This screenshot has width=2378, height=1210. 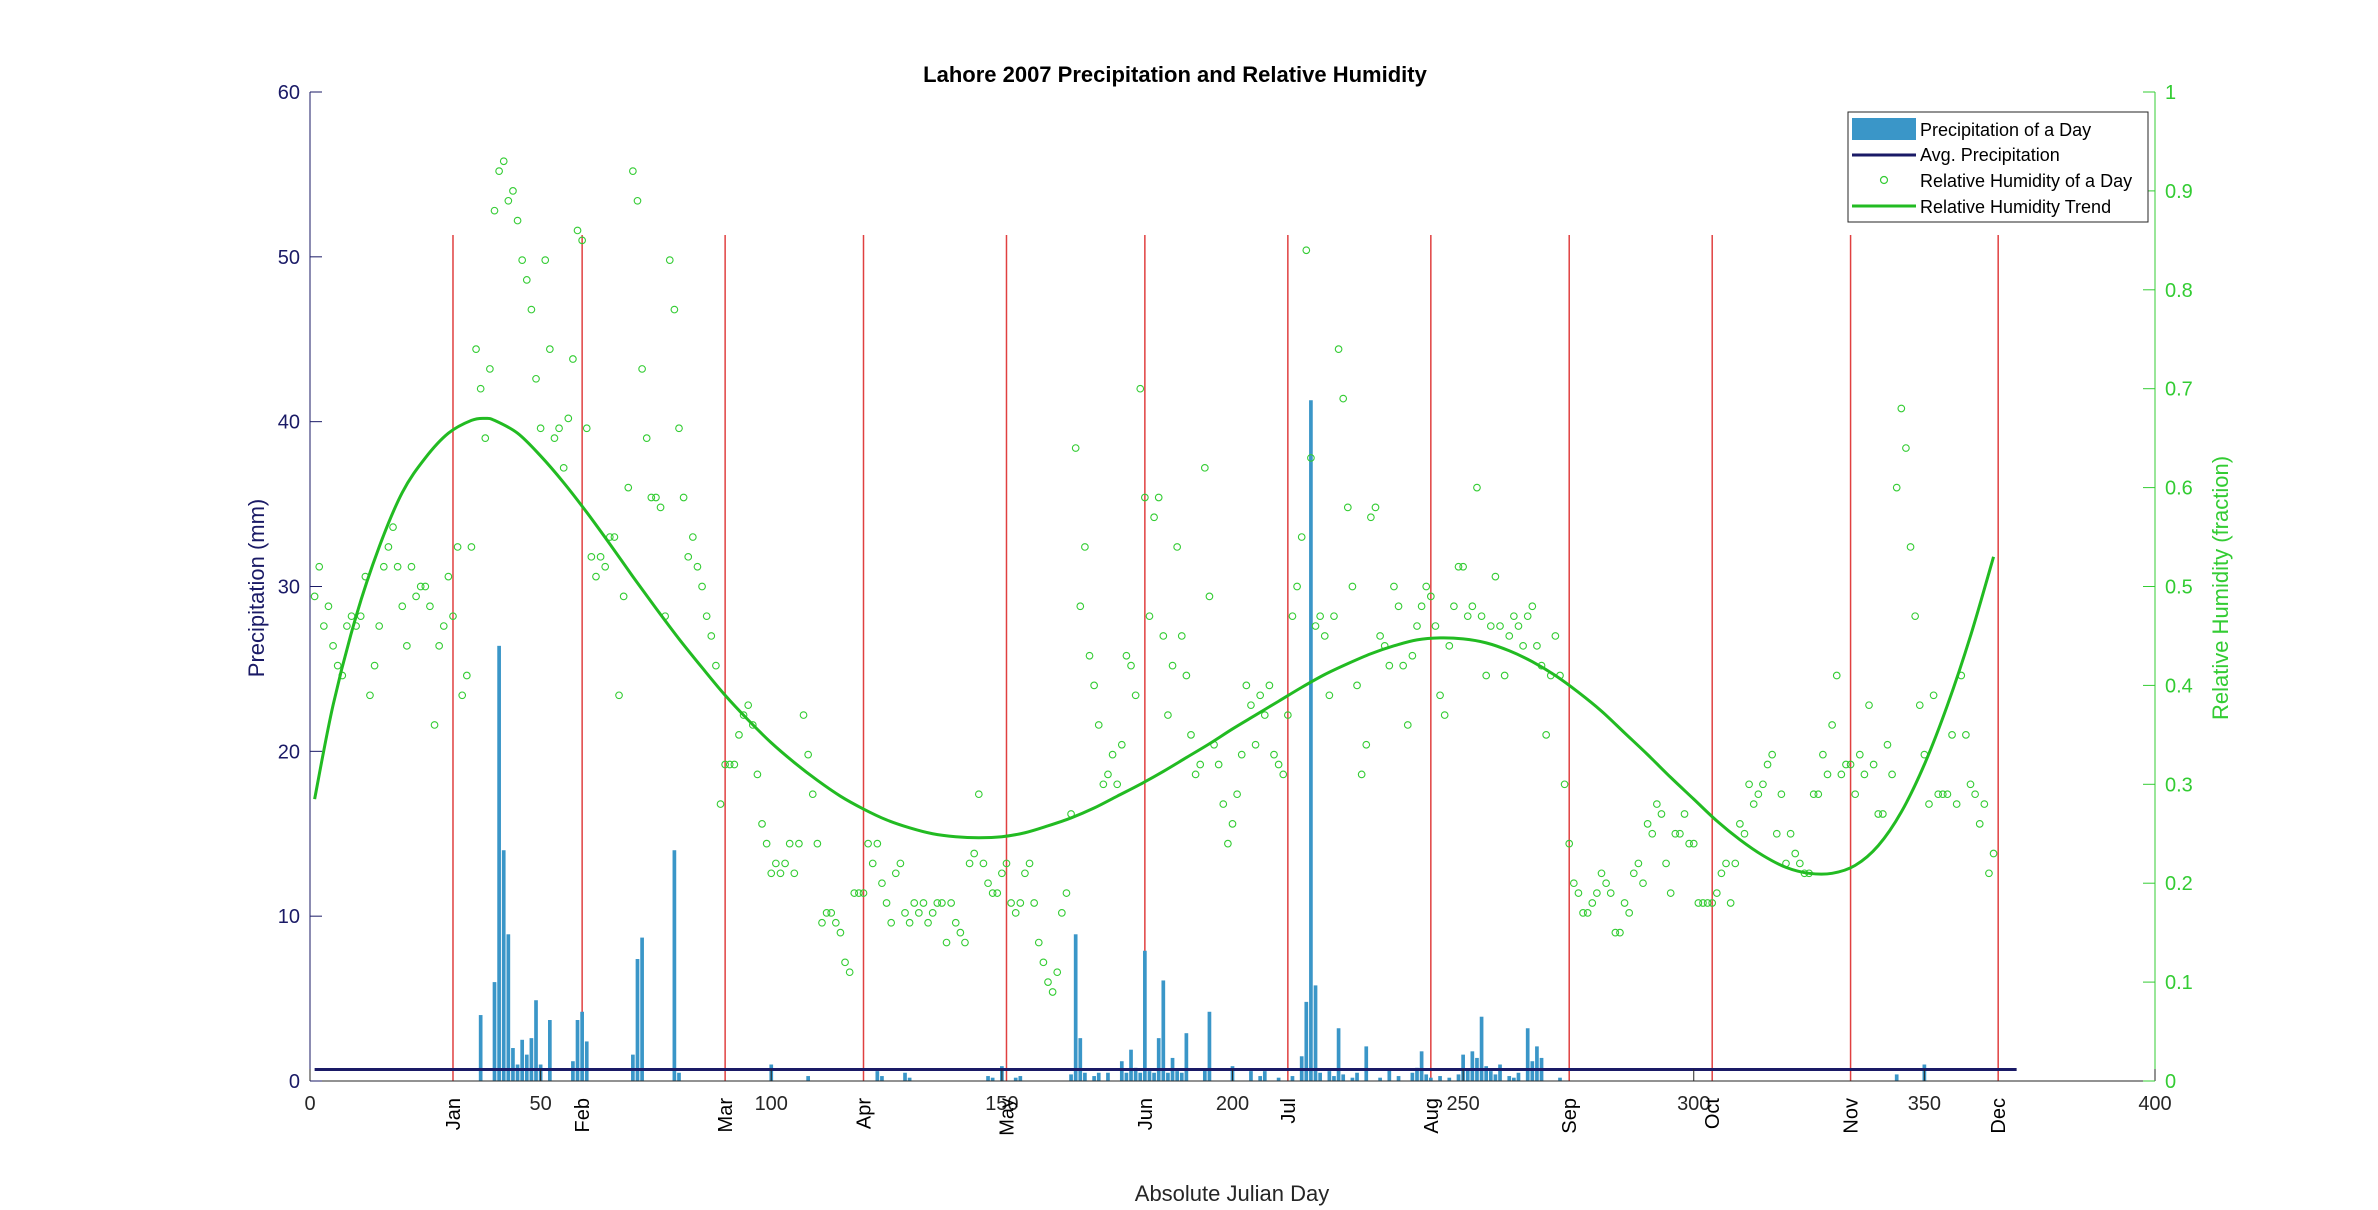 What do you see at coordinates (771, 1104) in the screenshot?
I see `x-tick-label: 100` at bounding box center [771, 1104].